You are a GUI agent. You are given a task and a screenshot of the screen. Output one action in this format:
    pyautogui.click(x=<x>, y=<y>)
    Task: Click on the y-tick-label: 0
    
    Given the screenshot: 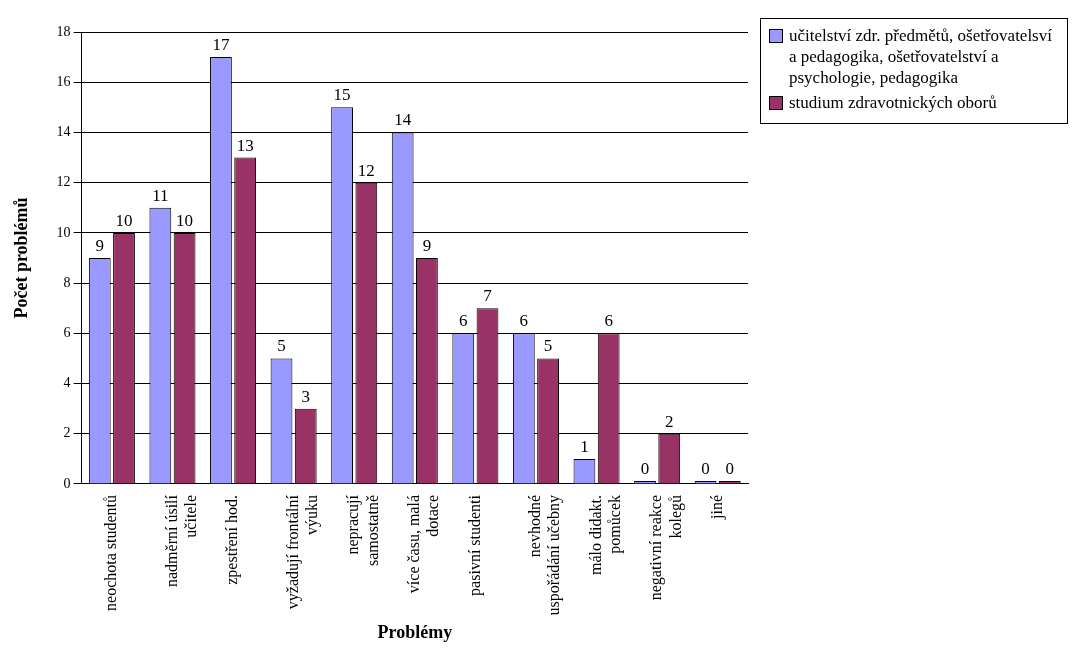 What is the action you would take?
    pyautogui.click(x=67, y=483)
    